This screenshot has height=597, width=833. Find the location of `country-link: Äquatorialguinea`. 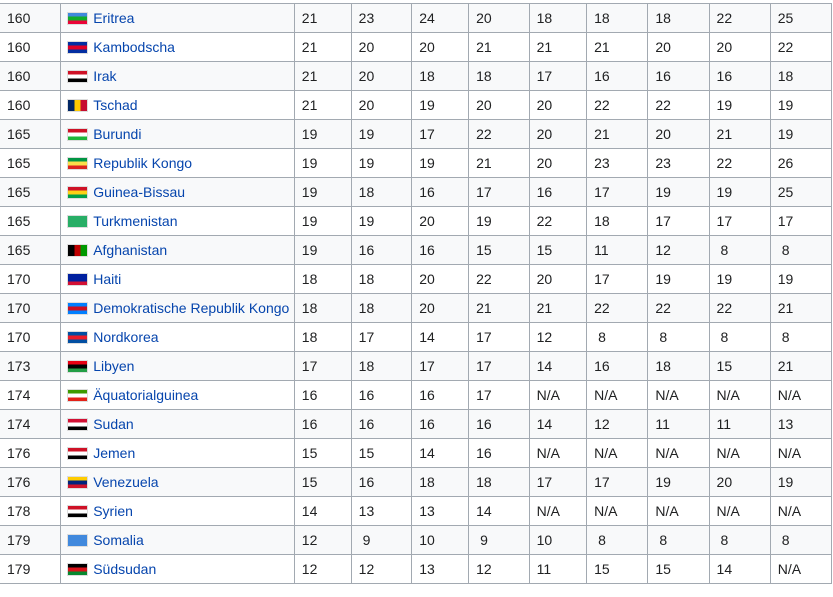

country-link: Äquatorialguinea is located at coordinates (146, 395).